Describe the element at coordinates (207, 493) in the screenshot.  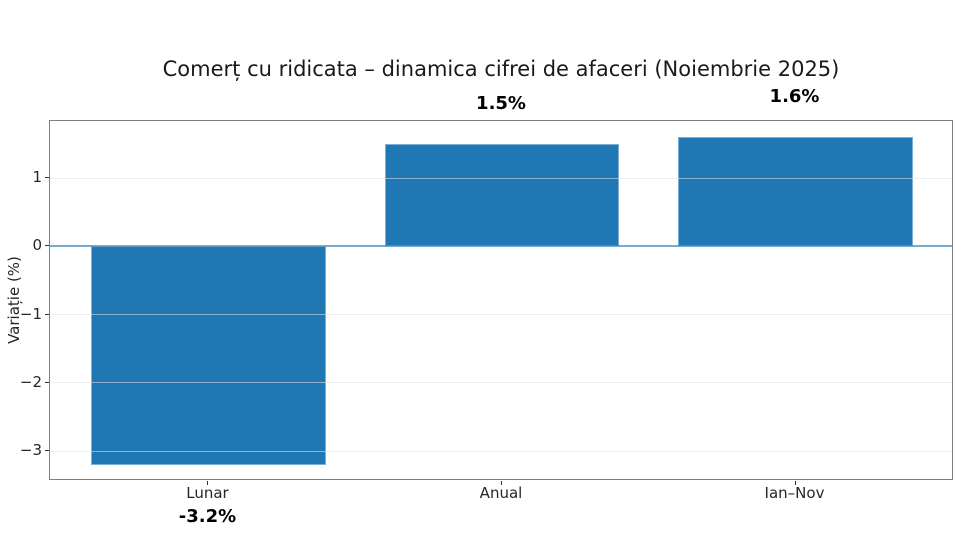
I see `x-tick-label-lunar: Lunar` at that location.